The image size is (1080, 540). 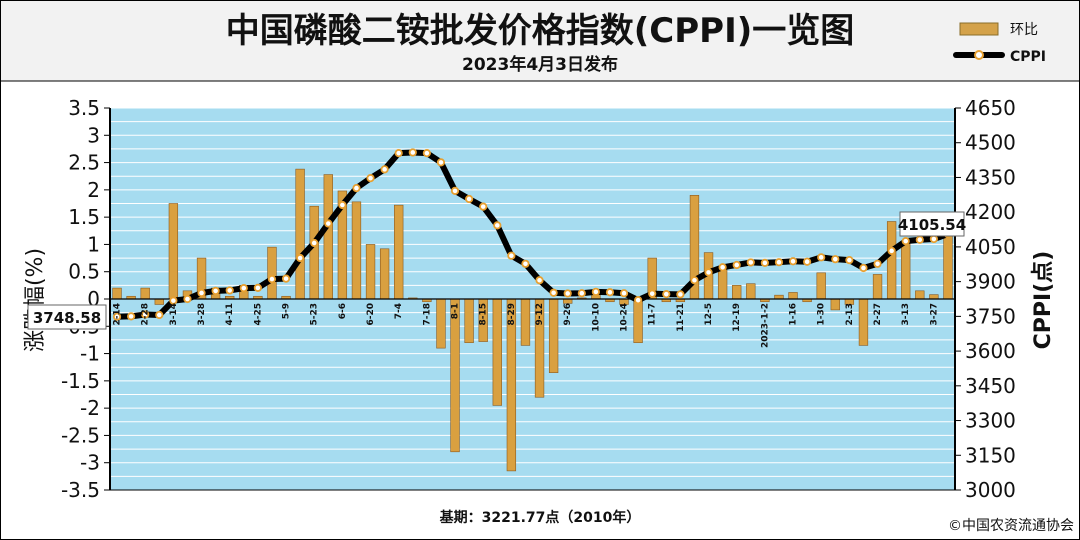 I want to click on x-tick-label: 8-15, so click(x=484, y=314).